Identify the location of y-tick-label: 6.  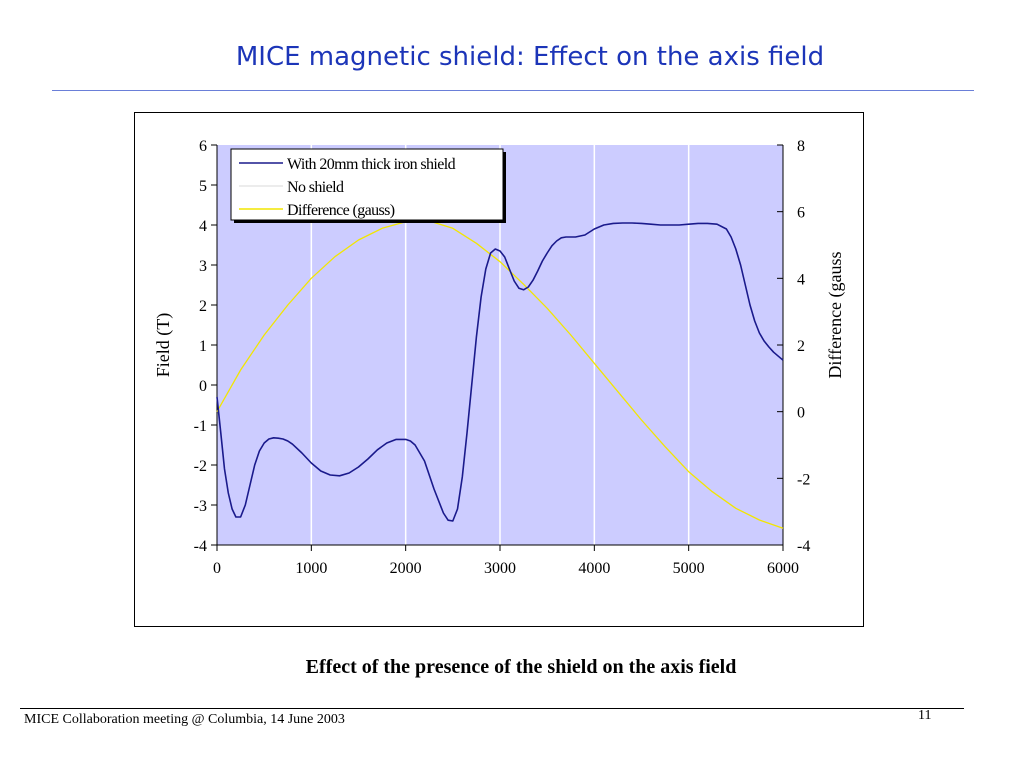
(203, 146).